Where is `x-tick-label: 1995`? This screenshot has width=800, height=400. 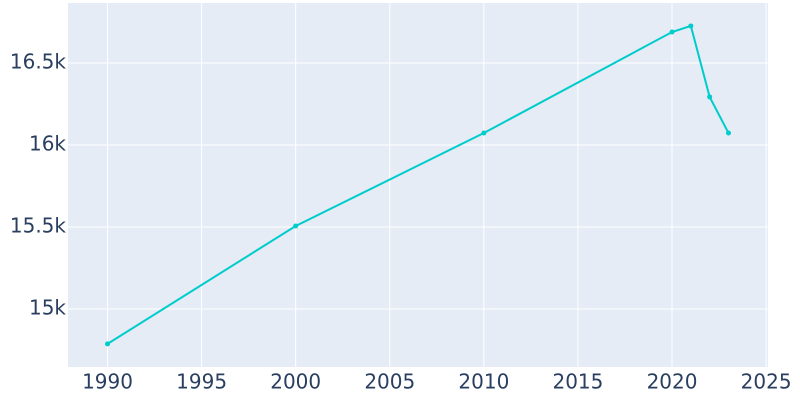 x-tick-label: 1995 is located at coordinates (201, 382).